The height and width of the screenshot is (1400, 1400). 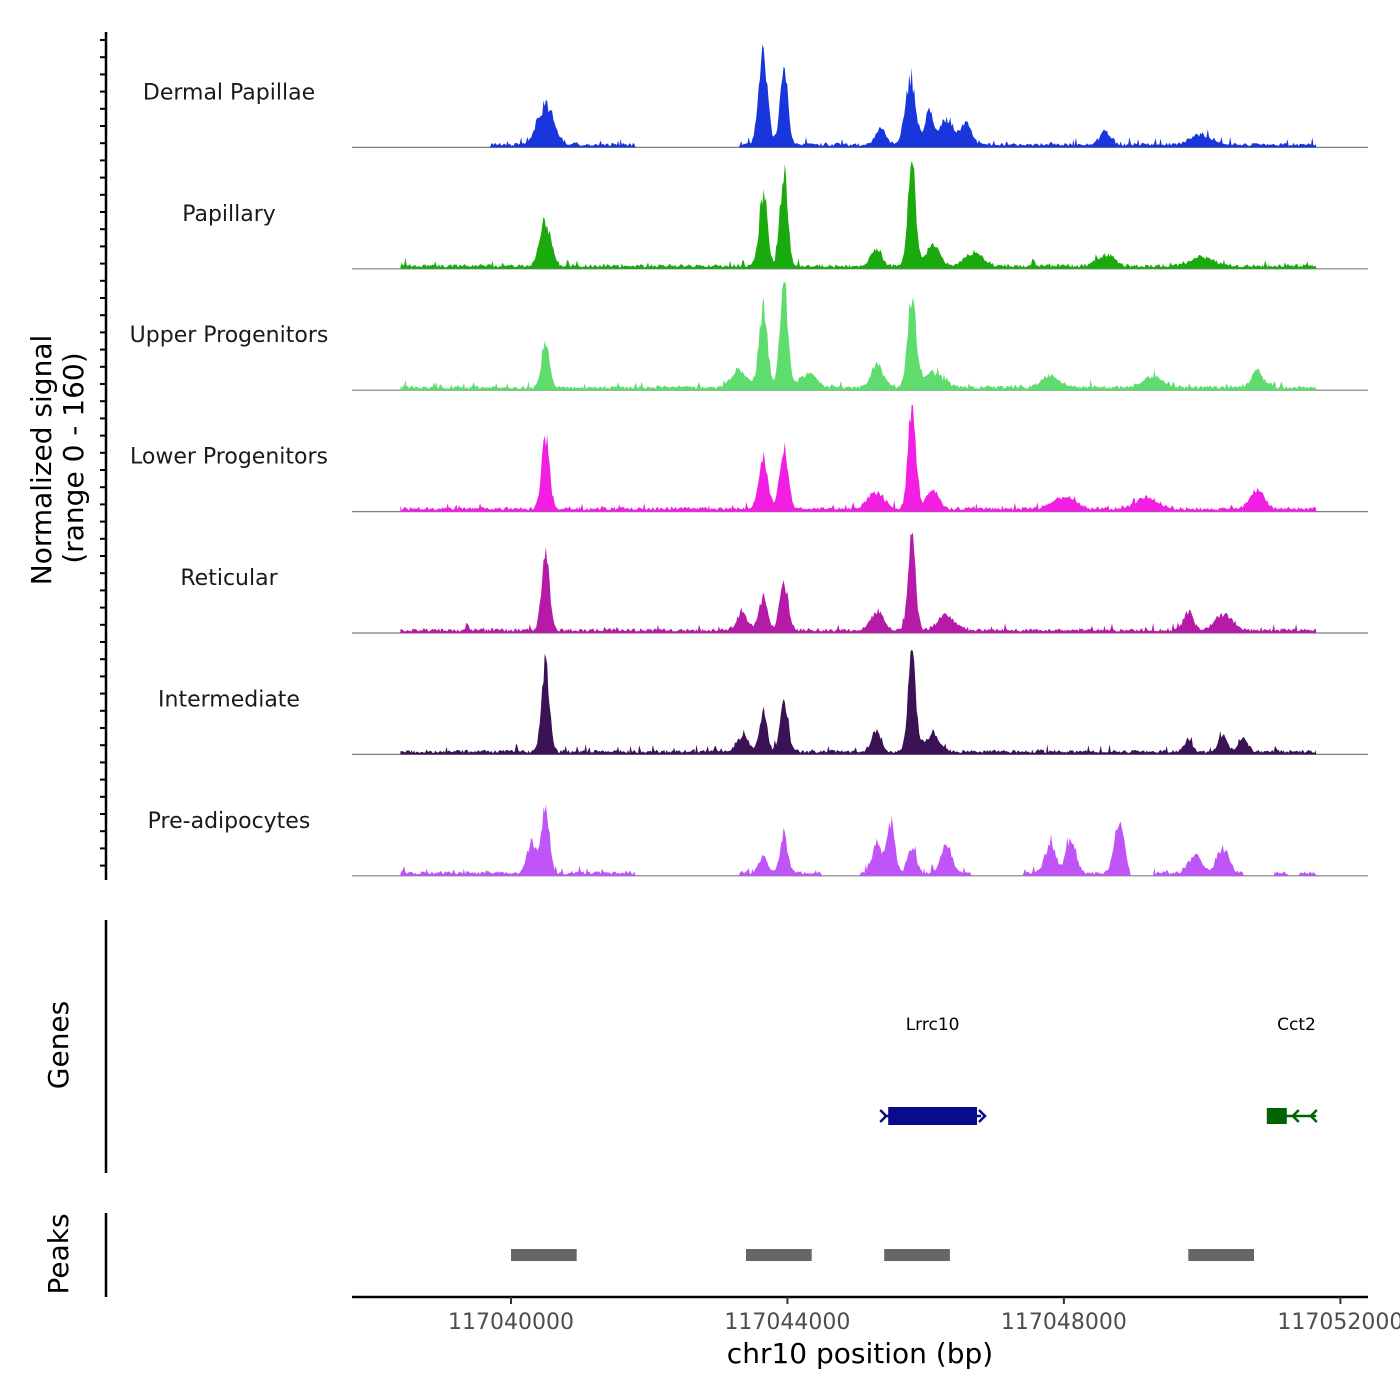 I want to click on gene-track: Lrrc10 Cct2, so click(x=1098, y=1070).